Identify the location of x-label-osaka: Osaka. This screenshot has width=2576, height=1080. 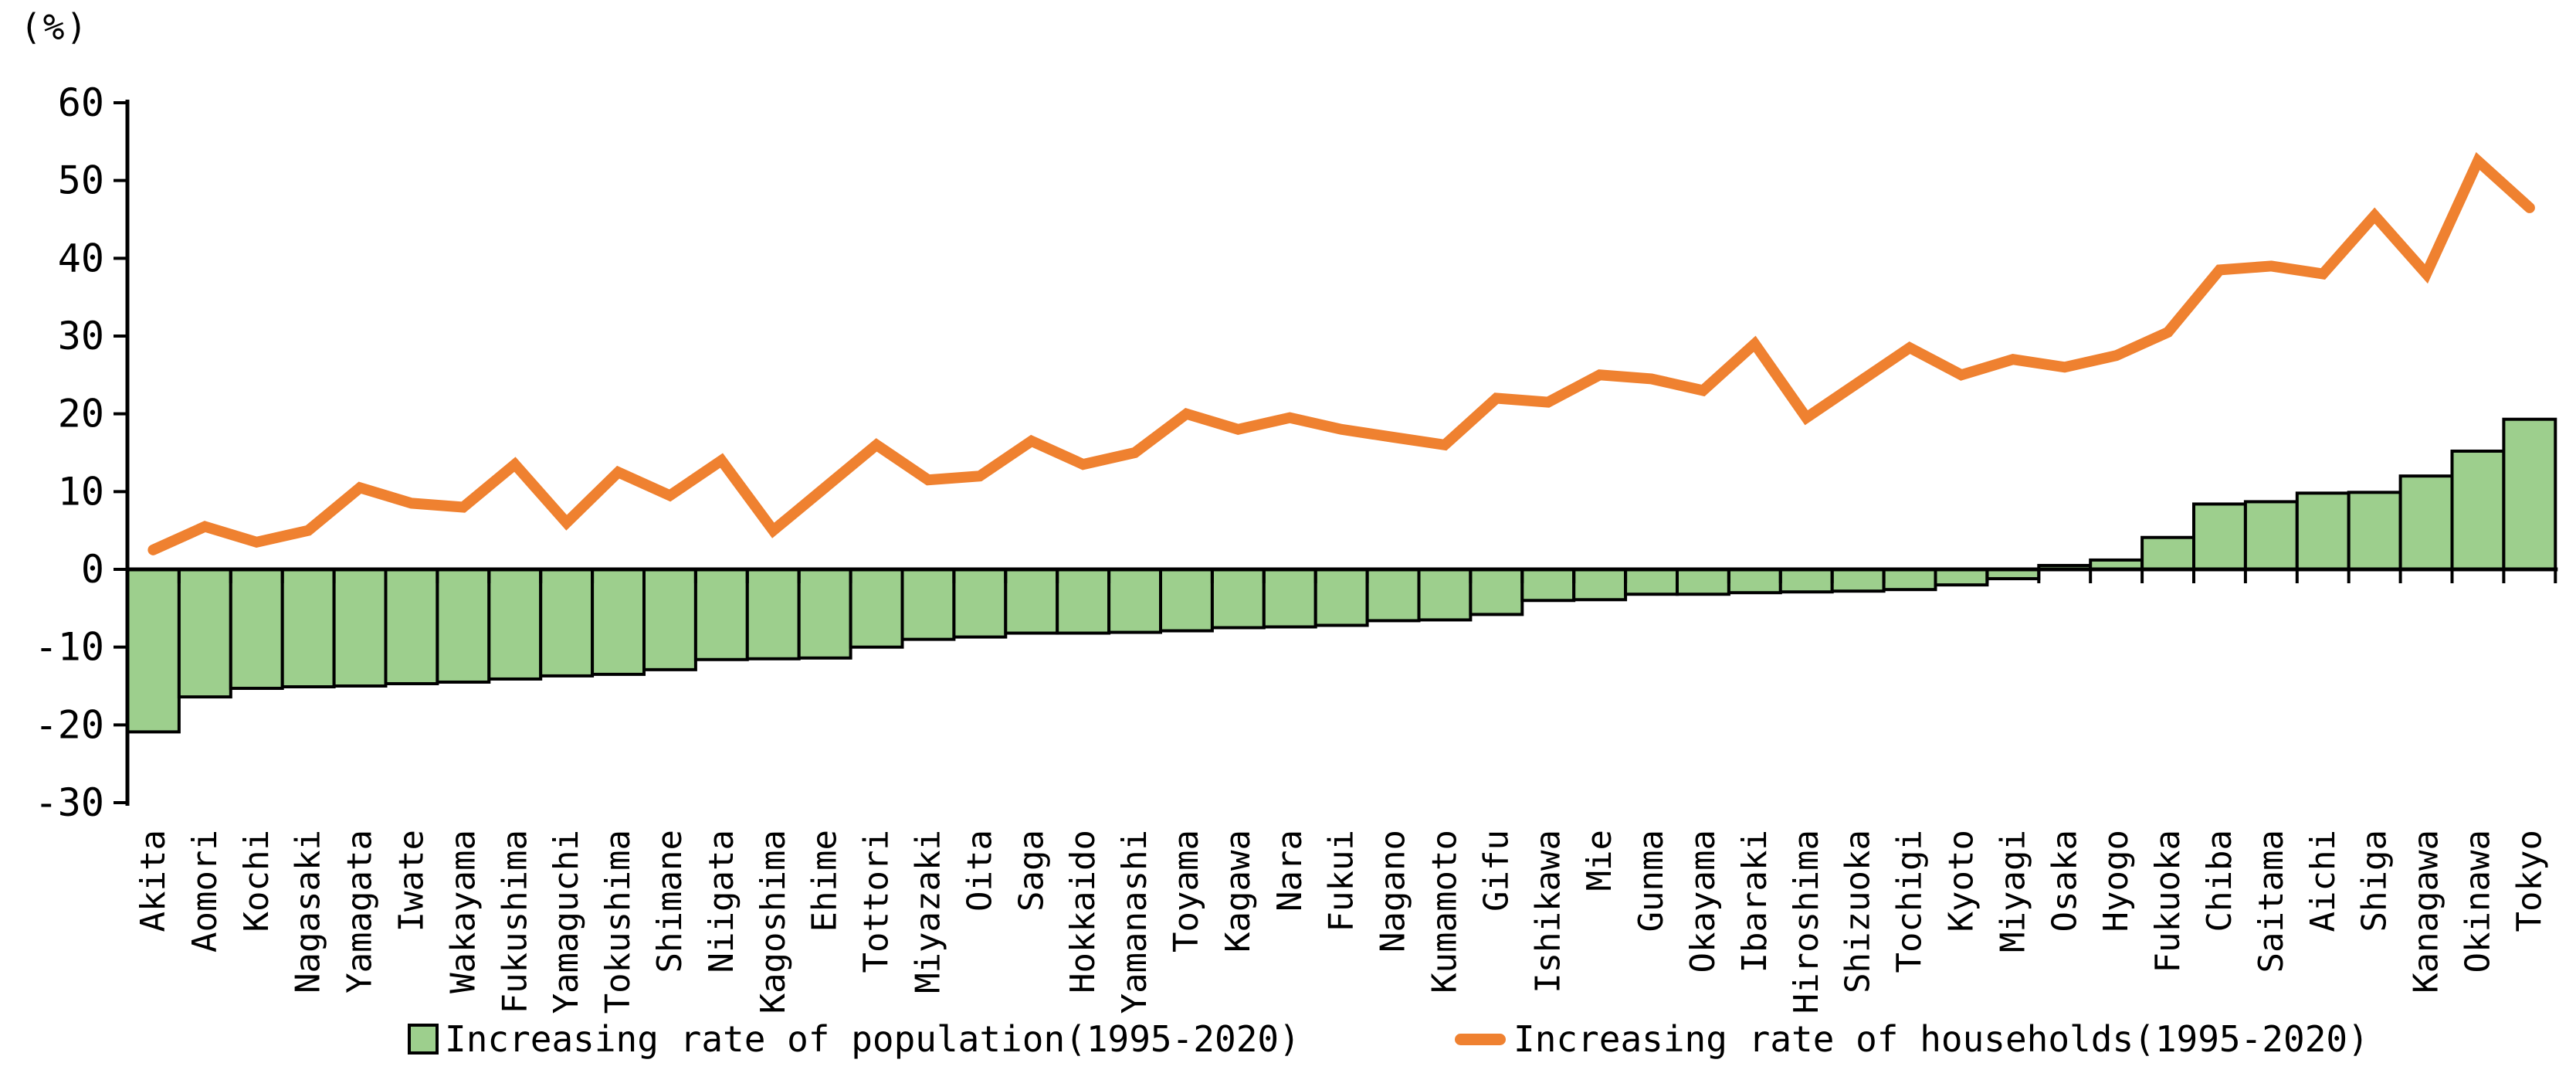
(2064, 881).